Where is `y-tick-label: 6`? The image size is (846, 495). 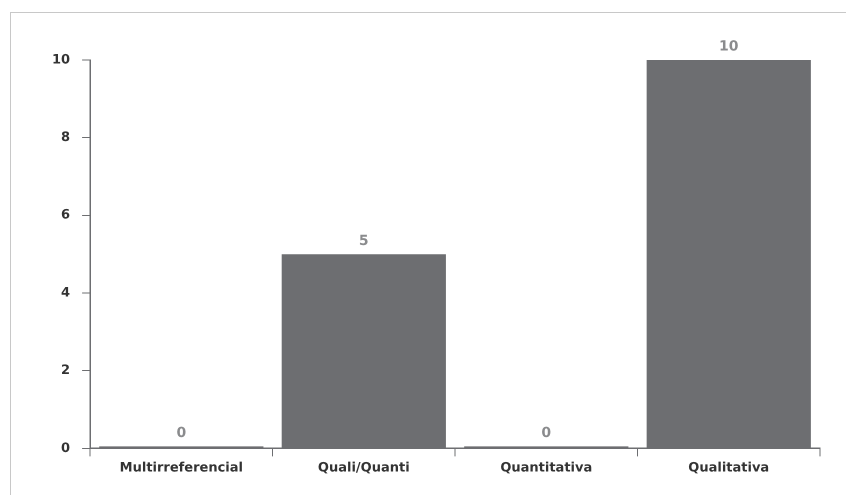 y-tick-label: 6 is located at coordinates (65, 215).